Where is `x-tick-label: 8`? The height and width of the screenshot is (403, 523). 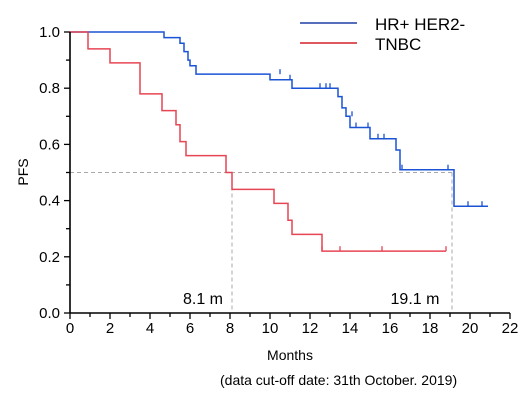 x-tick-label: 8 is located at coordinates (230, 328).